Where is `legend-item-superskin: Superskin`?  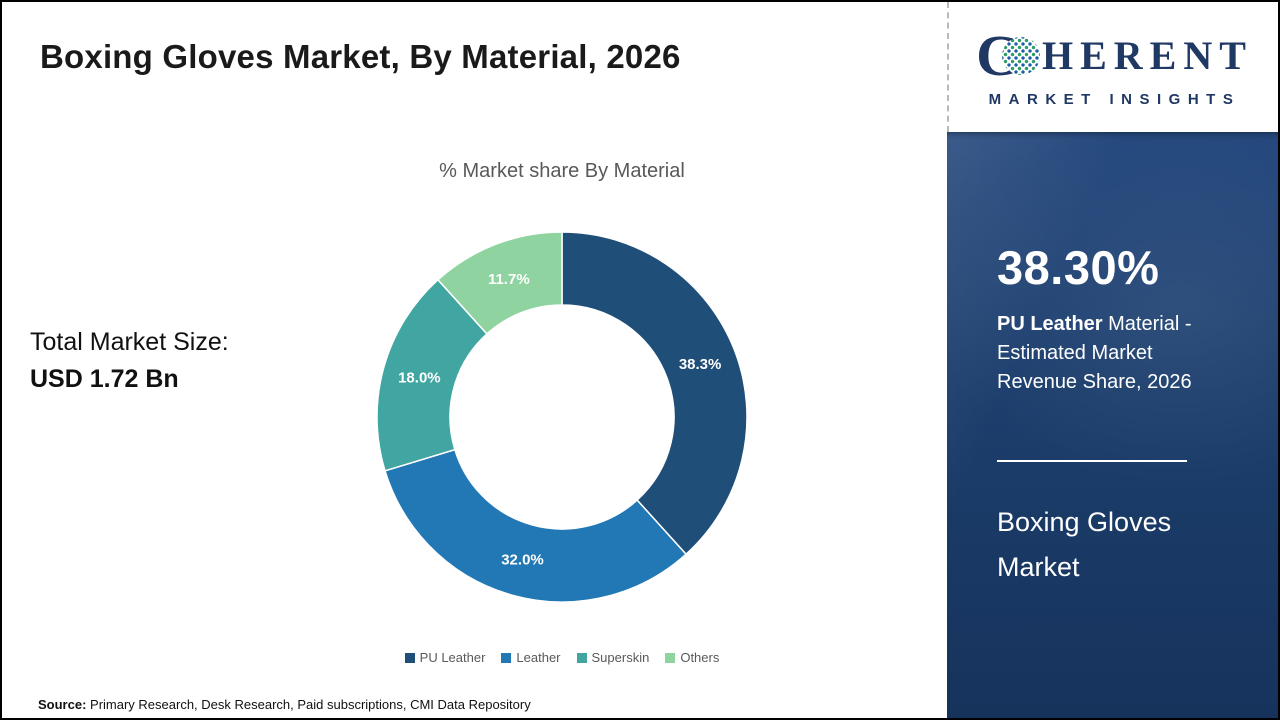 legend-item-superskin: Superskin is located at coordinates (613, 657).